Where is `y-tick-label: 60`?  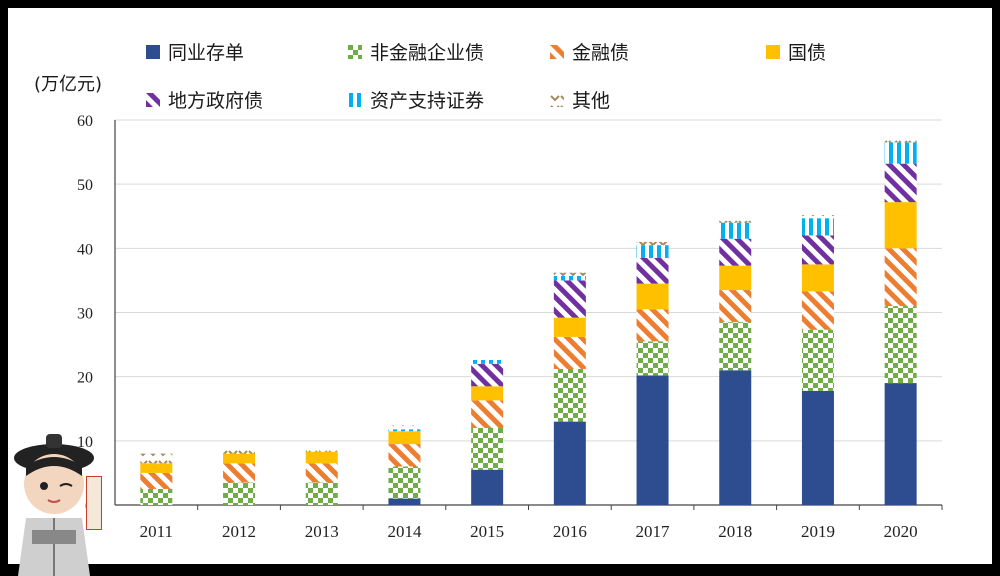 y-tick-label: 60 is located at coordinates (85, 121).